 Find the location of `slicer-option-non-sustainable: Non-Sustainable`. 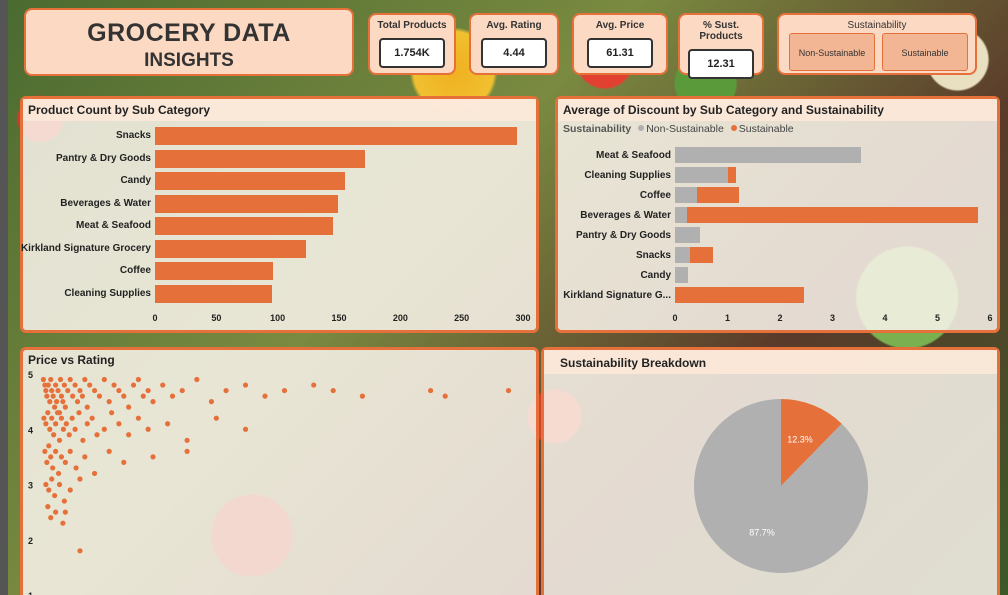

slicer-option-non-sustainable: Non-Sustainable is located at coordinates (832, 52).